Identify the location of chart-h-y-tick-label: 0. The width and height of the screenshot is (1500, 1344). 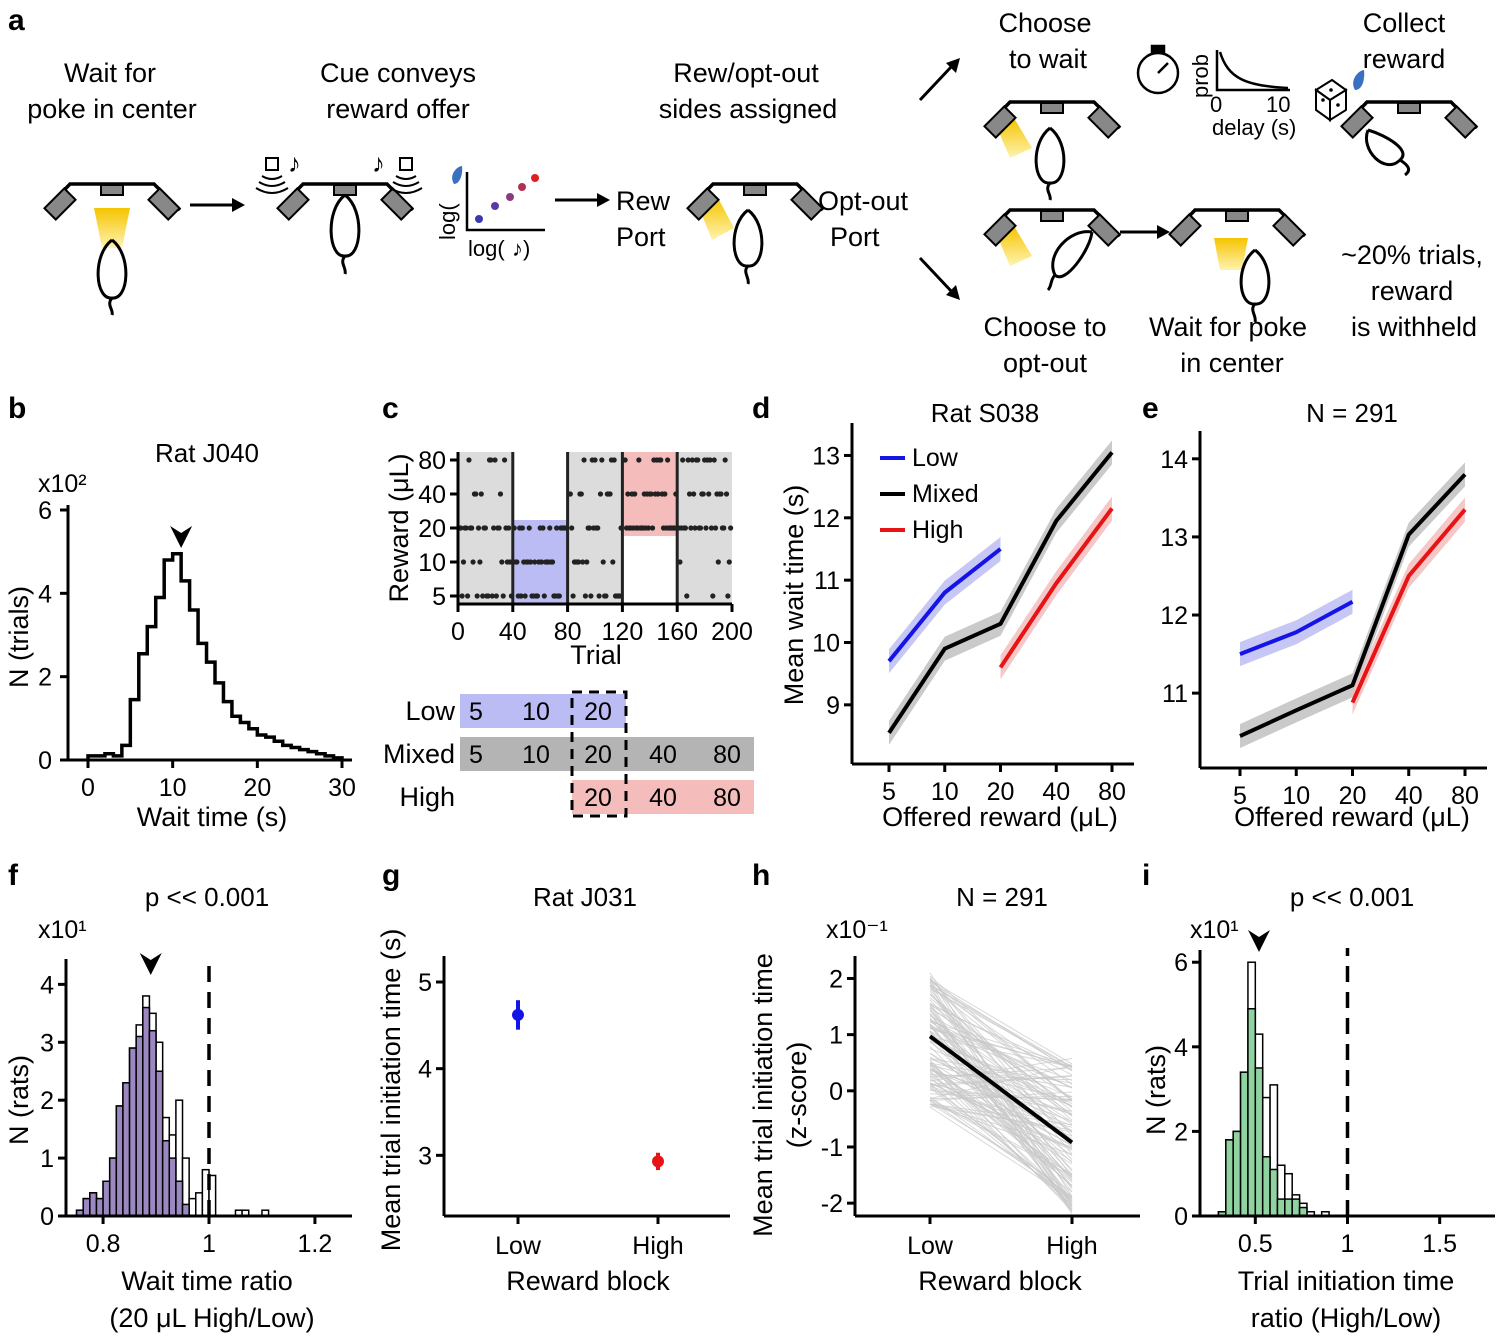
(836, 1092).